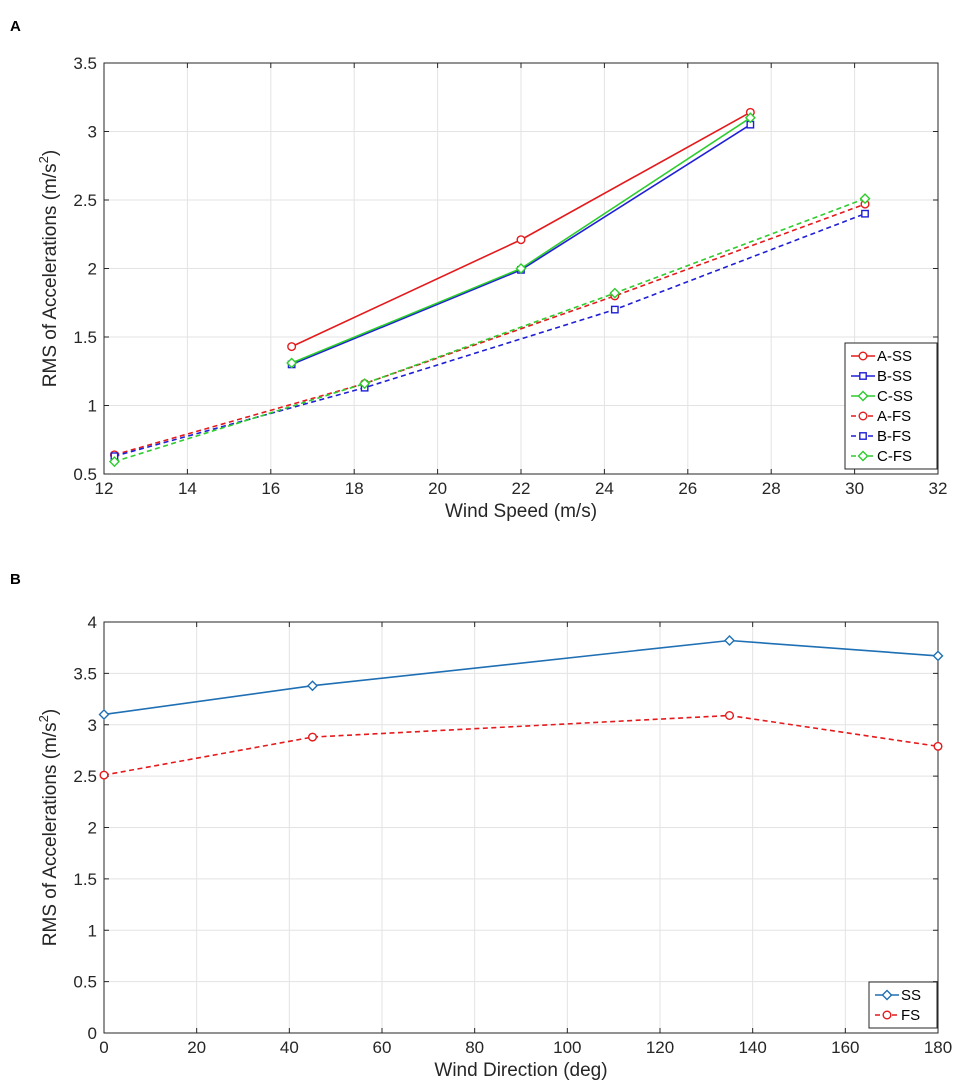 This screenshot has width=957, height=1090. Describe the element at coordinates (887, 995) in the screenshot. I see `legend-marker-ss` at that location.